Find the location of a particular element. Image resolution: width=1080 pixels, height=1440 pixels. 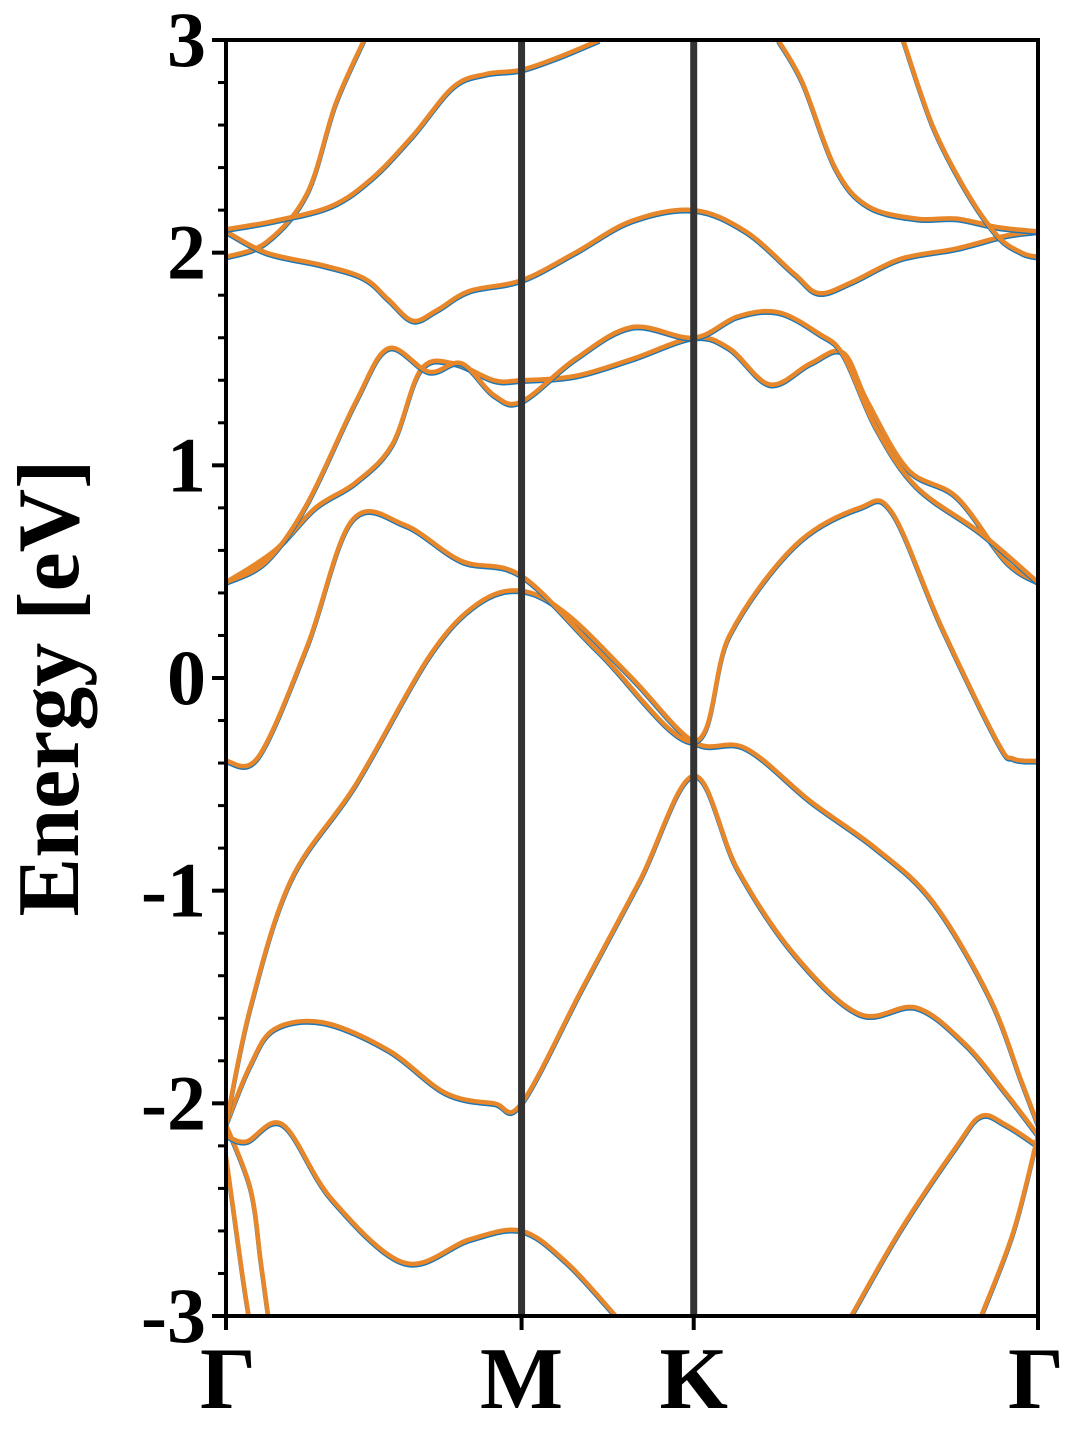

y-tick-label: 1 is located at coordinates (186, 464).